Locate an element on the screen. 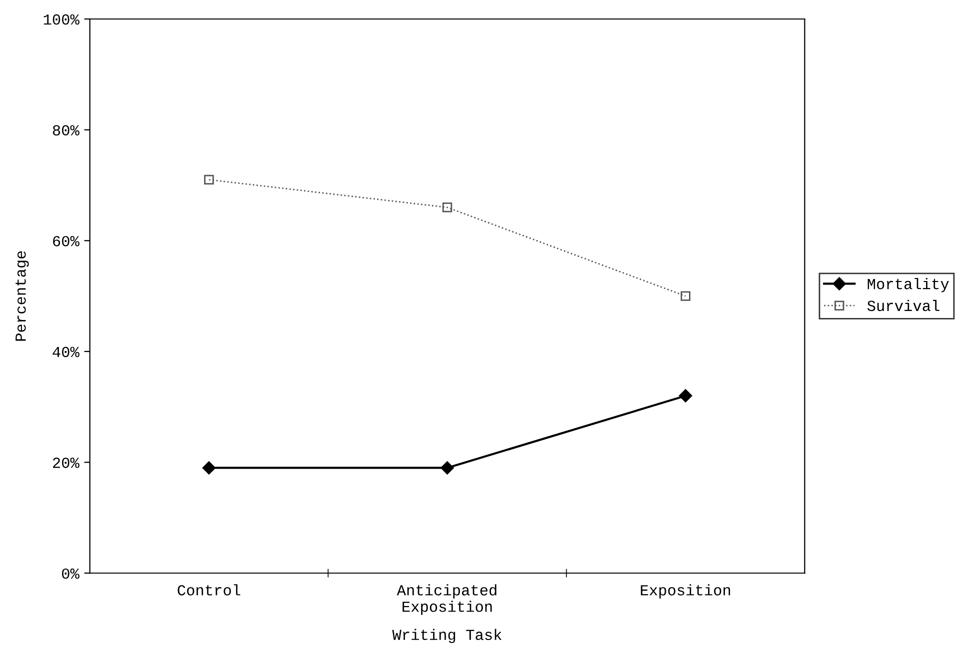 This screenshot has height=655, width=966. y-axis-title: Percentage is located at coordinates (22, 296).